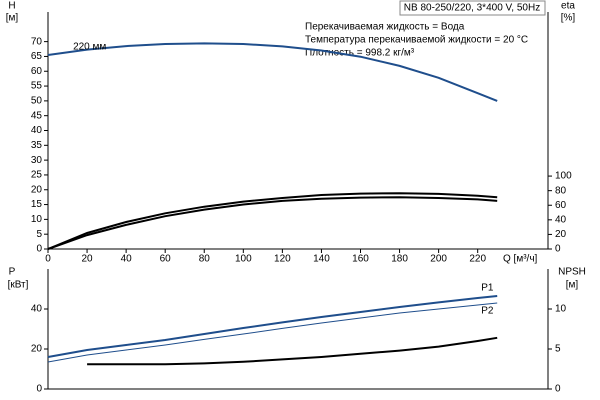 The width and height of the screenshot is (600, 400). Describe the element at coordinates (558, 349) in the screenshot. I see `y2-tick-label: 5` at that location.